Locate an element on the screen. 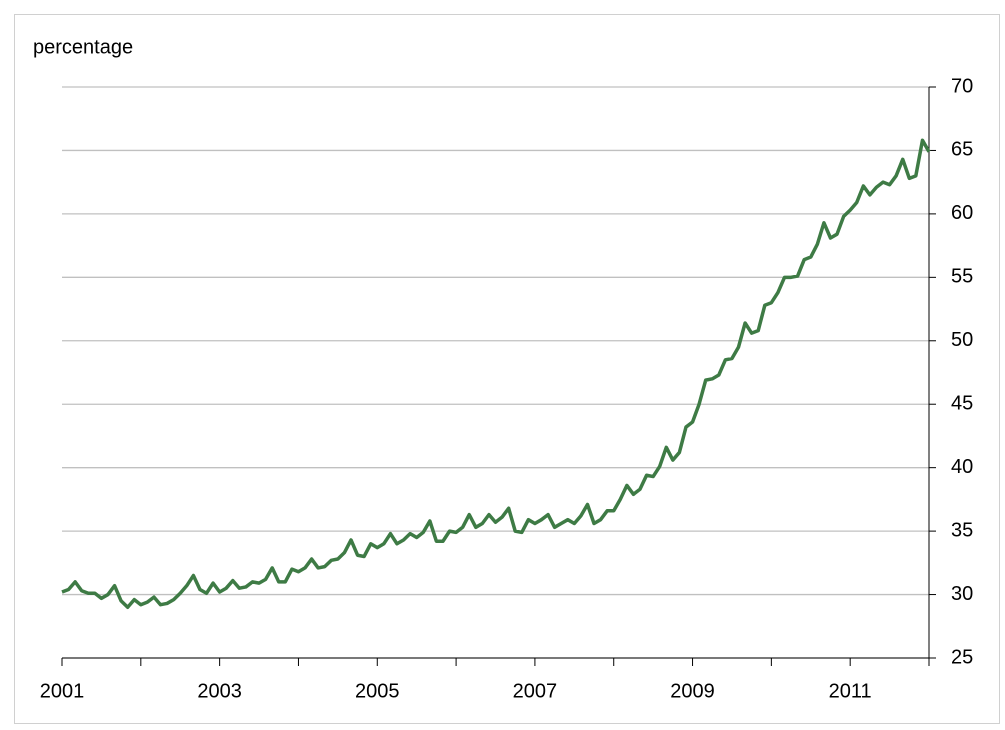 The height and width of the screenshot is (730, 1005). x-tick-label: 2007 is located at coordinates (535, 691).